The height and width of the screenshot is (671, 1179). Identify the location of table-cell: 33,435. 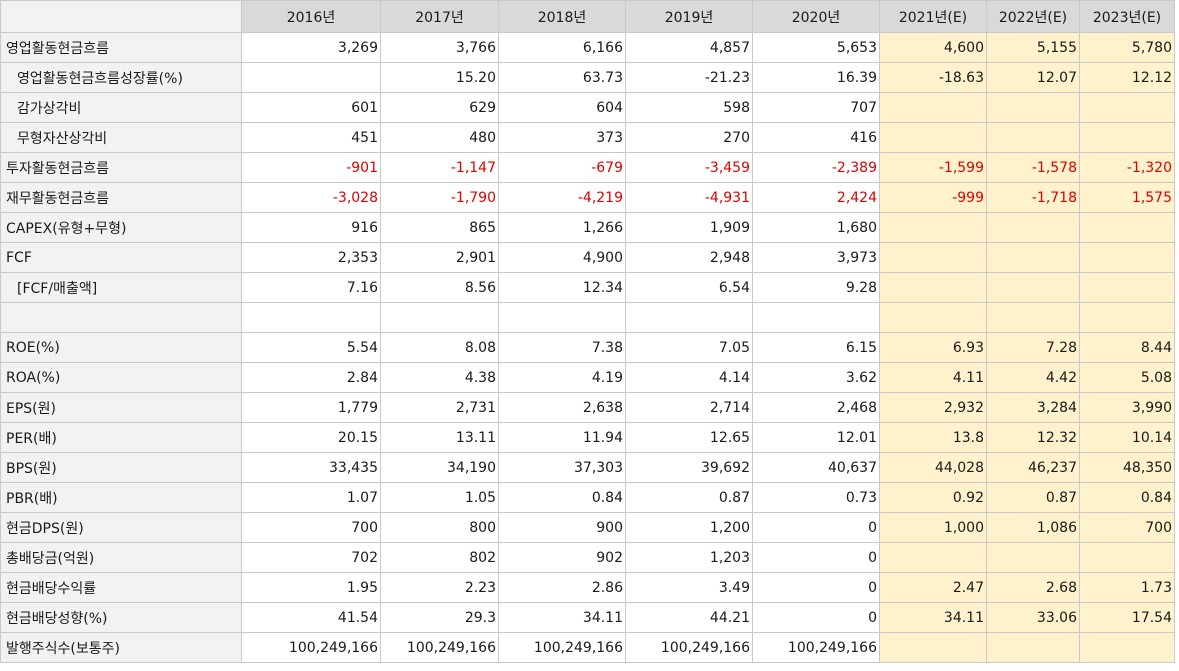
(311, 467).